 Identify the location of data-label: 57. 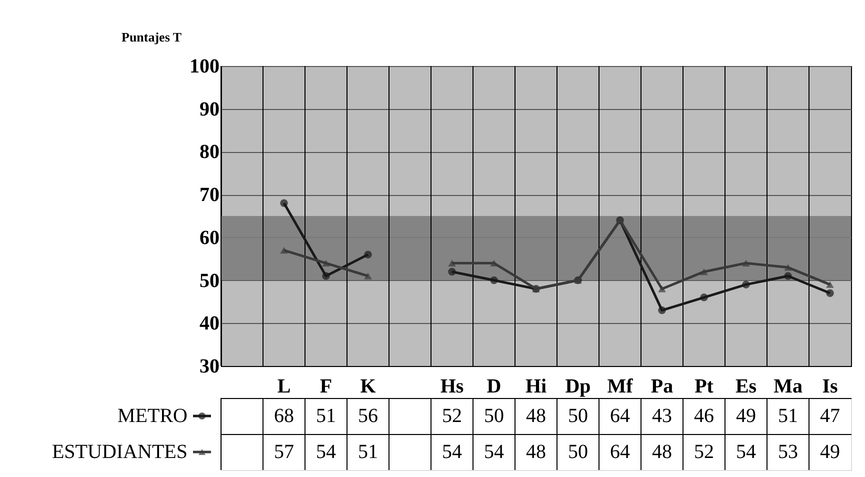
(284, 452).